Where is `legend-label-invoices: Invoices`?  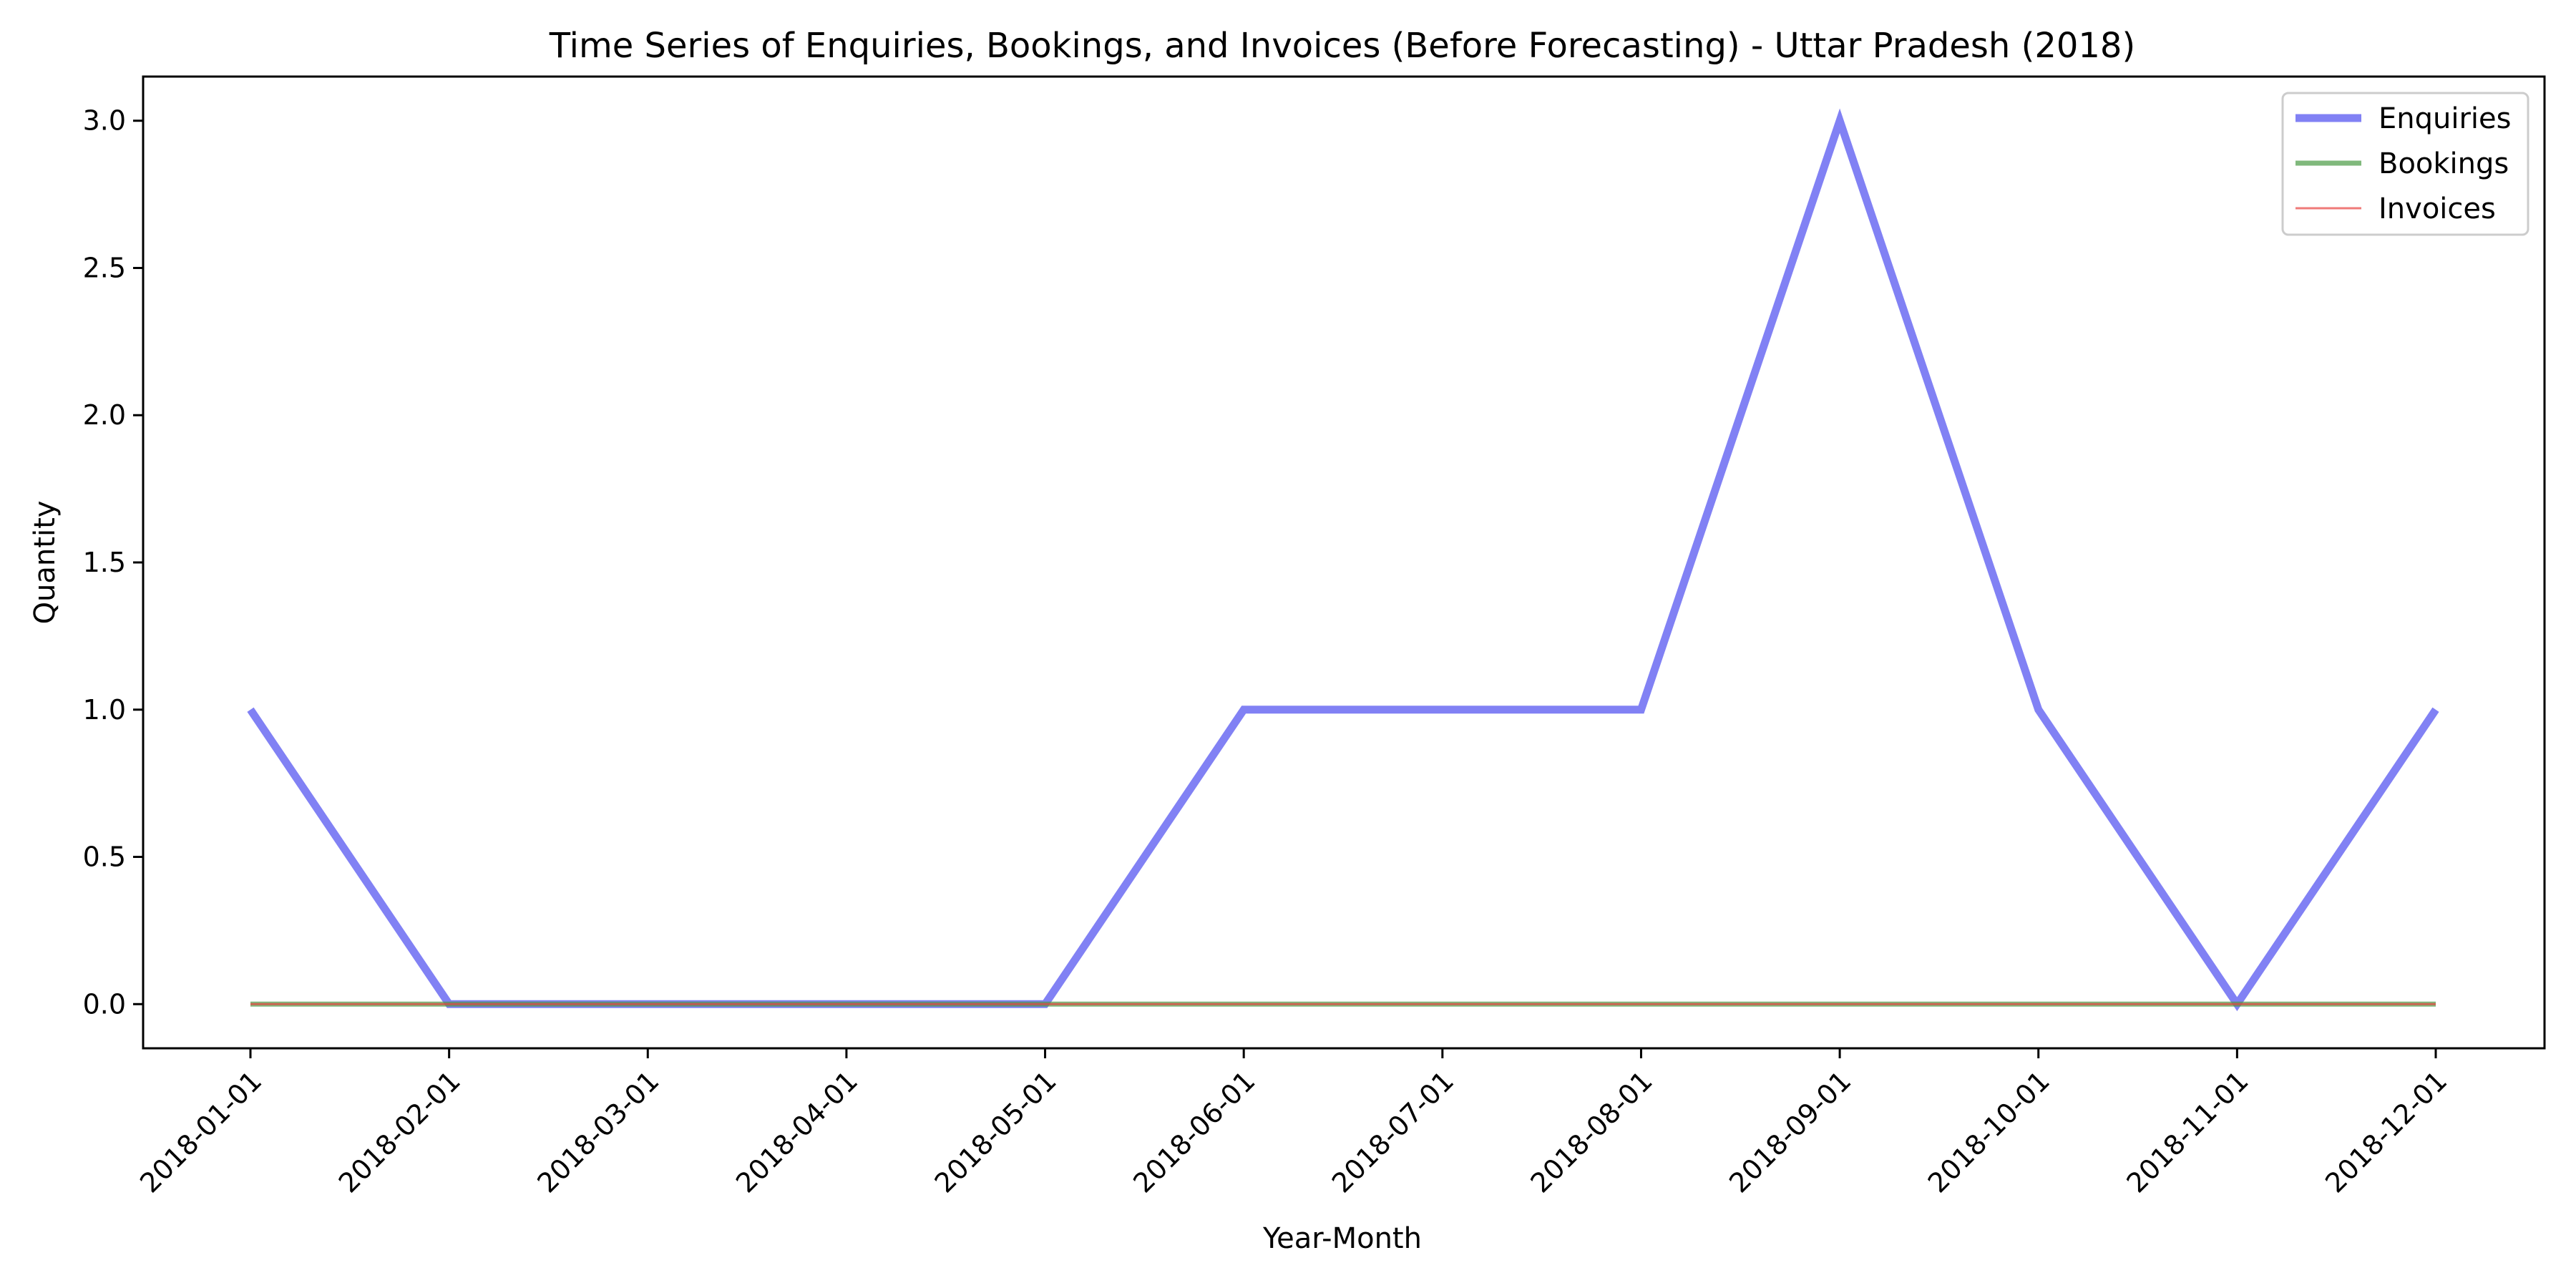 legend-label-invoices: Invoices is located at coordinates (2437, 208).